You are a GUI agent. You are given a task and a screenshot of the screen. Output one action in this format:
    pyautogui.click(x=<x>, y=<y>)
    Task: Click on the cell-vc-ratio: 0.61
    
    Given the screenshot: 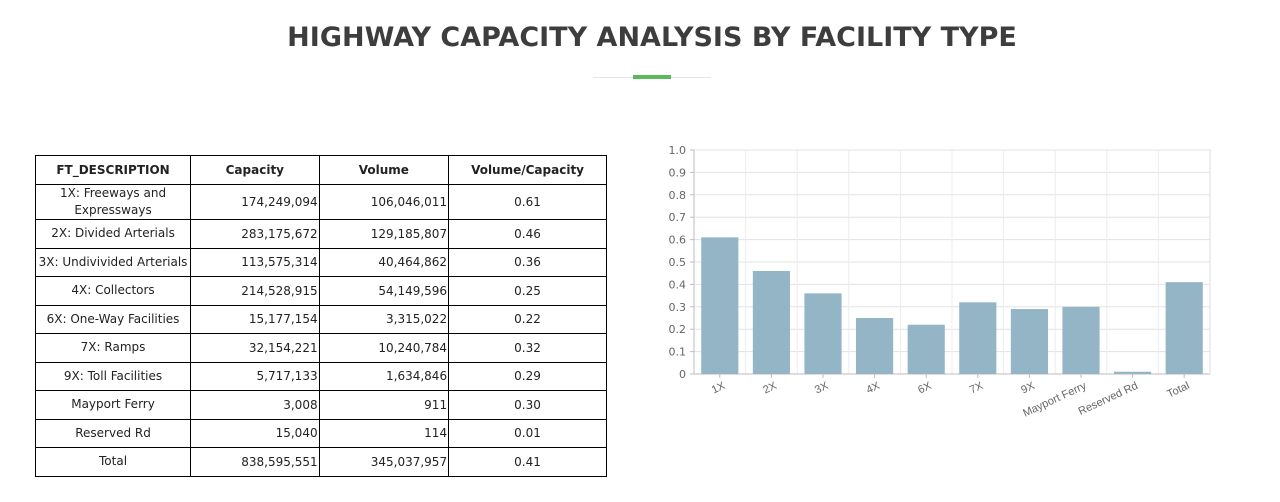 What is the action you would take?
    pyautogui.click(x=527, y=202)
    